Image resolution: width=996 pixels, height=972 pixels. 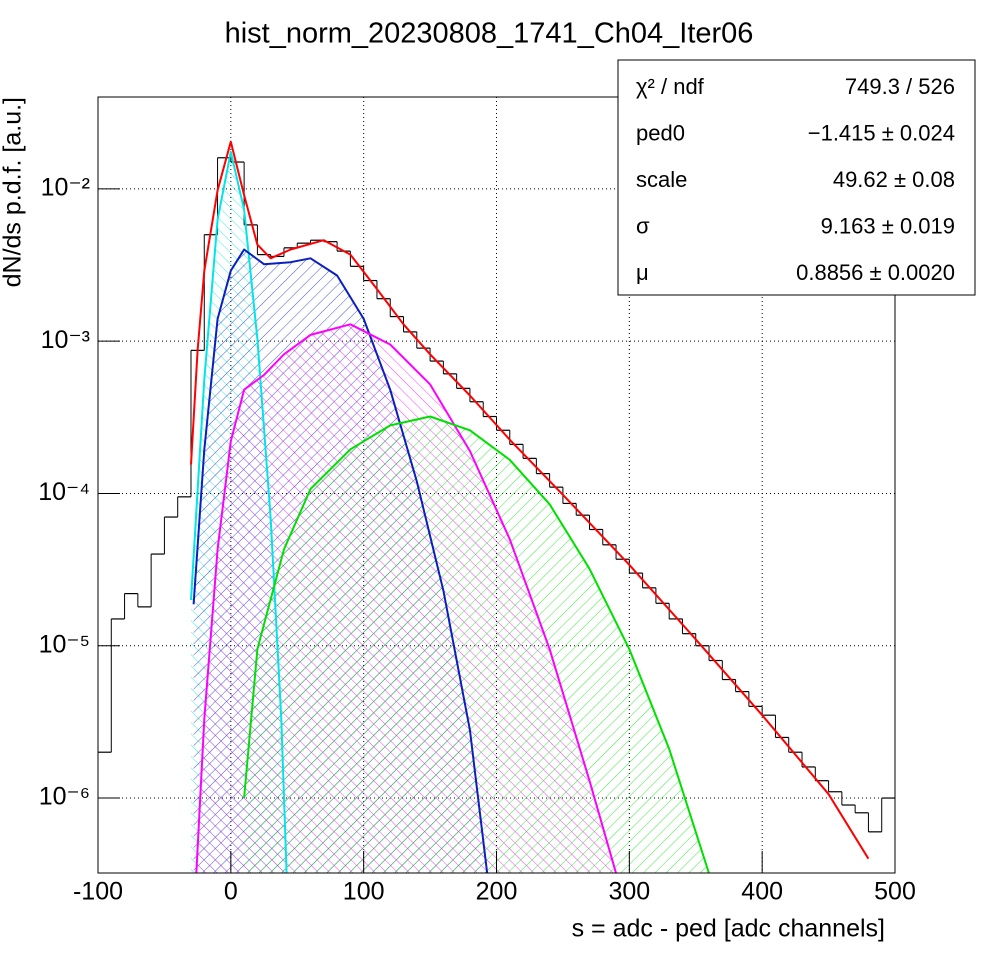 What do you see at coordinates (231, 892) in the screenshot?
I see `x-tick-label: 0` at bounding box center [231, 892].